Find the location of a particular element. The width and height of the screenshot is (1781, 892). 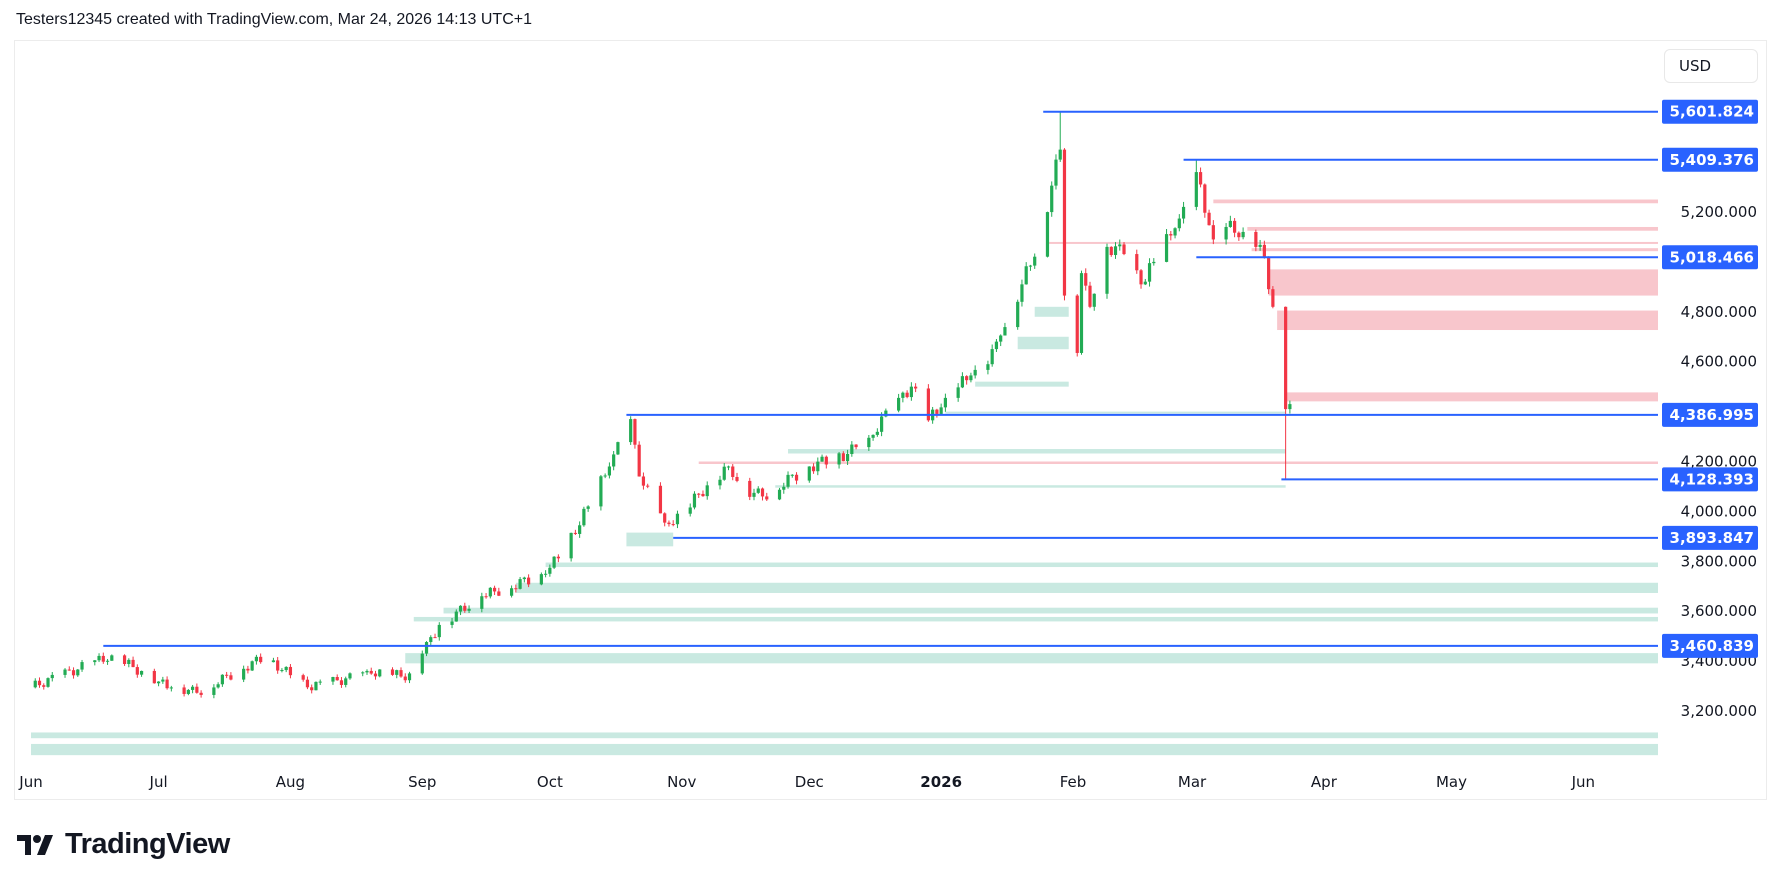

currency-button: USD is located at coordinates (1711, 66).